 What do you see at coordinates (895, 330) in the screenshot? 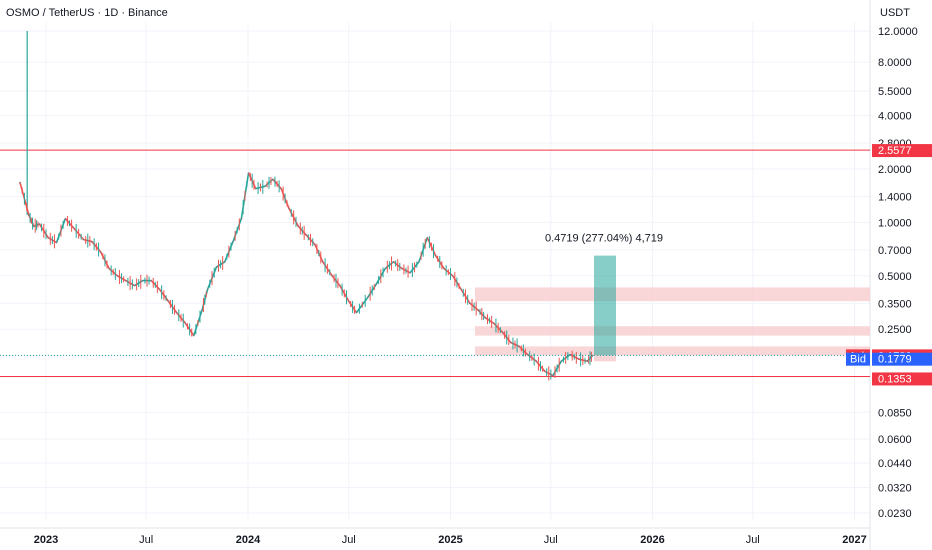
I see `y-tick-label: 0.2500` at bounding box center [895, 330].